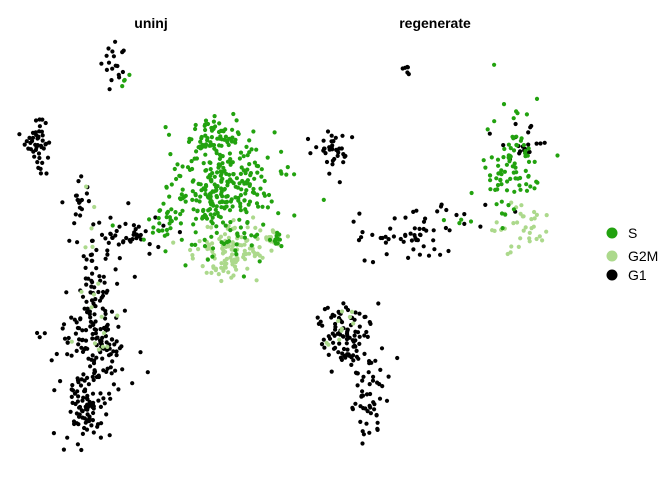 The width and height of the screenshot is (672, 480). Describe the element at coordinates (632, 254) in the screenshot. I see `legend: S G2M G1` at that location.